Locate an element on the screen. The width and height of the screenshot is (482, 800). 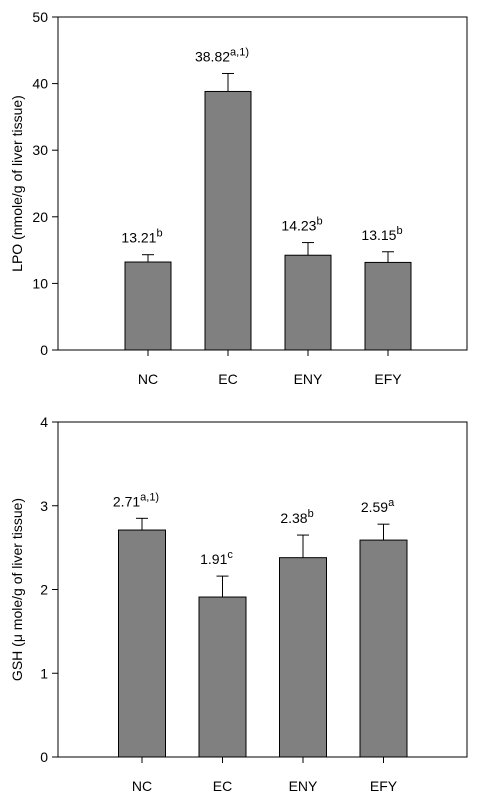
y-tick-label: 2 is located at coordinates (44, 590).